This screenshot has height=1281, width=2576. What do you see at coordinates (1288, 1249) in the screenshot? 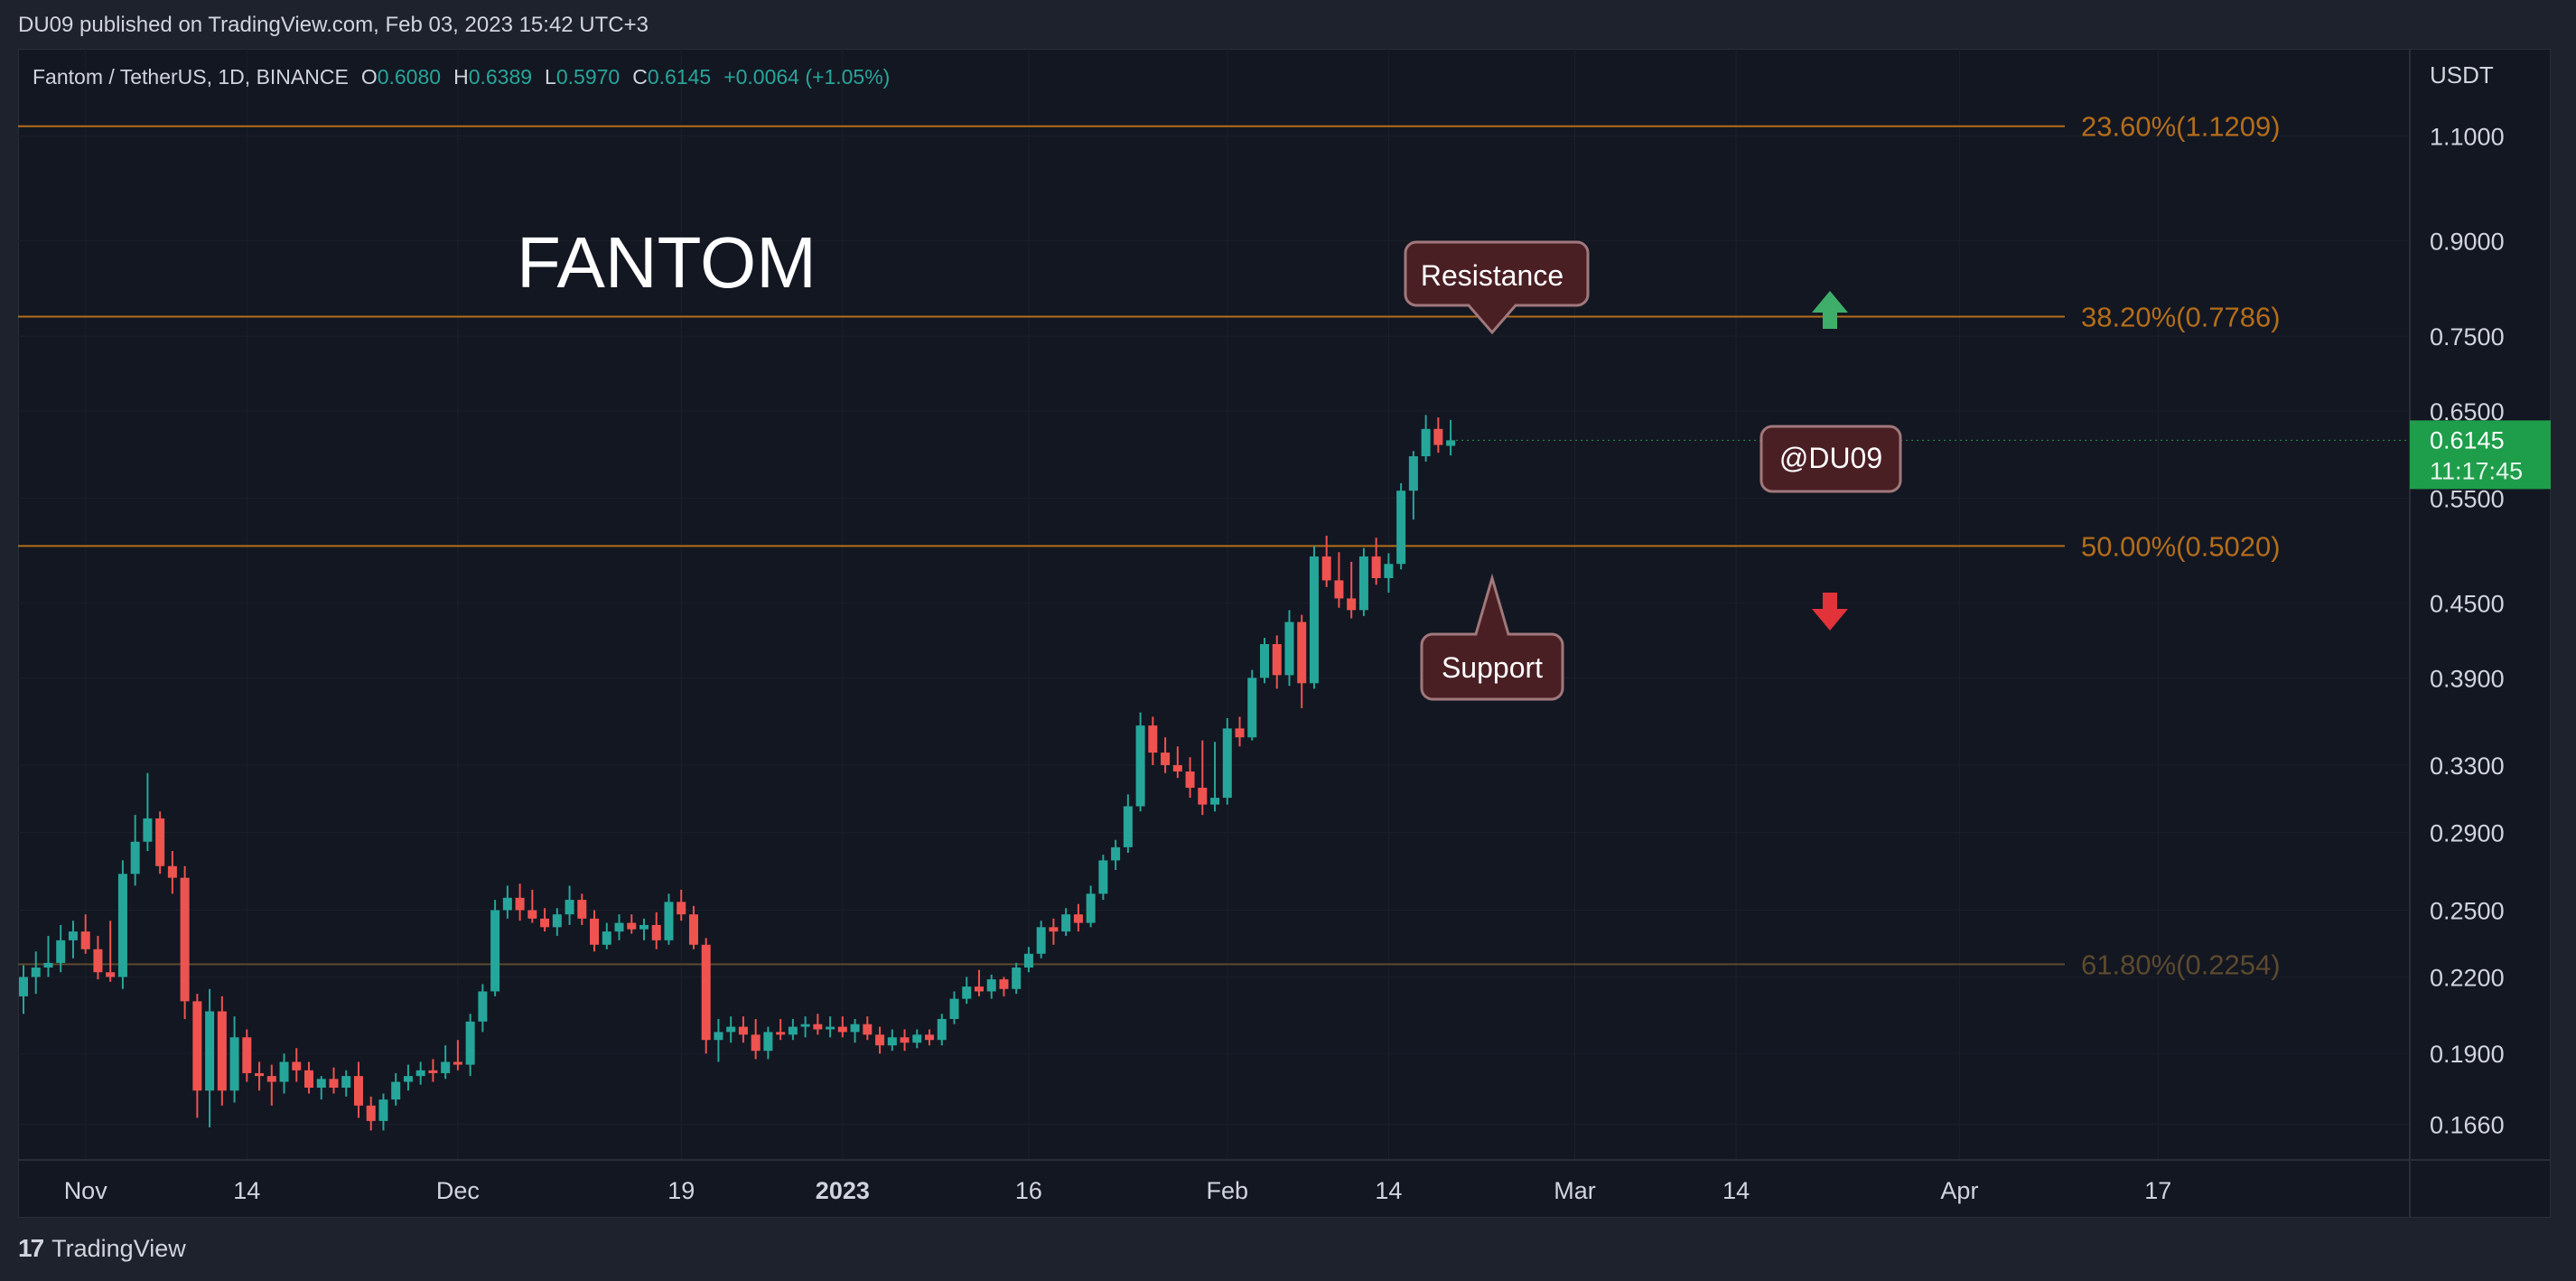
I see `footer-bar` at bounding box center [1288, 1249].